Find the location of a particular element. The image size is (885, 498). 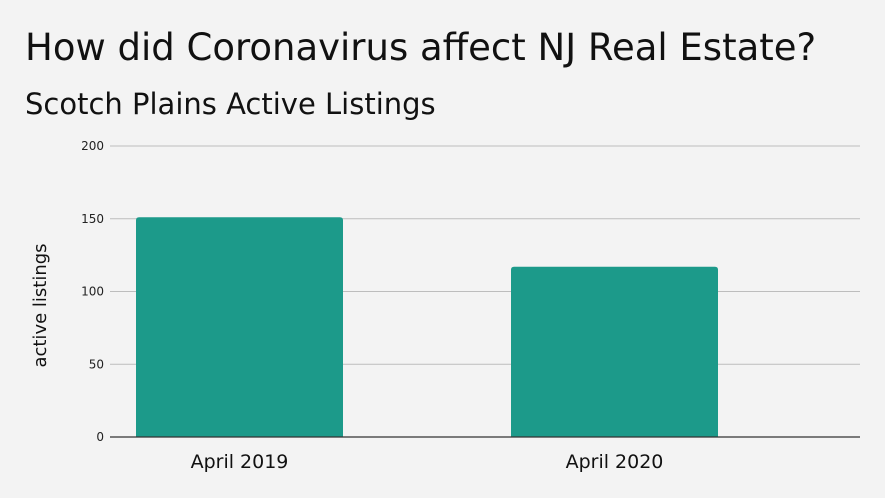

y-axis-title: active listings is located at coordinates (40, 305).